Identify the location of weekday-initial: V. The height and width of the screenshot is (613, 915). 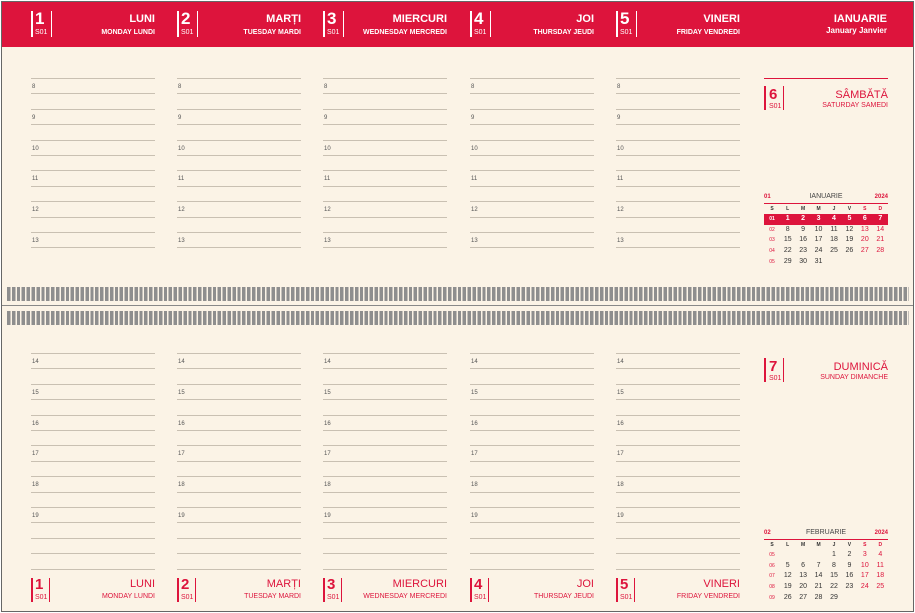
(849, 209).